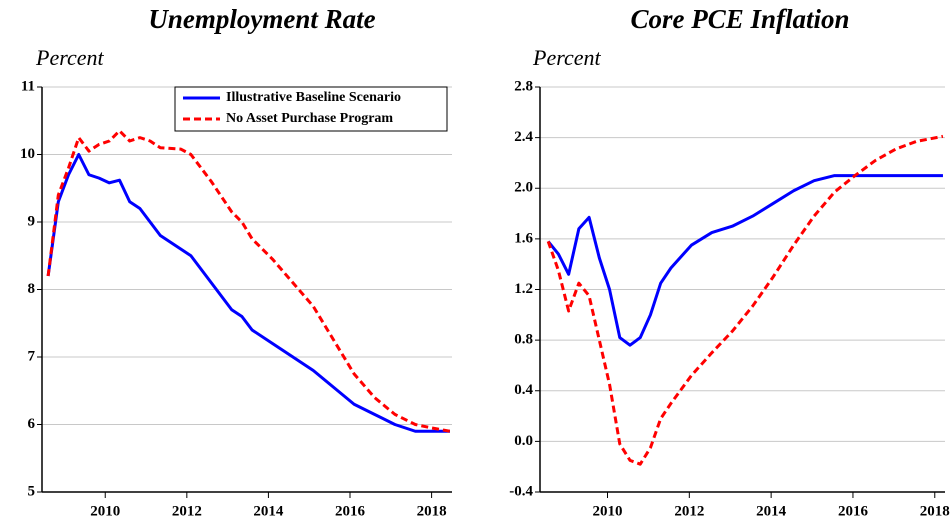 Image resolution: width=950 pixels, height=525 pixels. Describe the element at coordinates (523, 188) in the screenshot. I see `y-tick-label: 2.0` at that location.